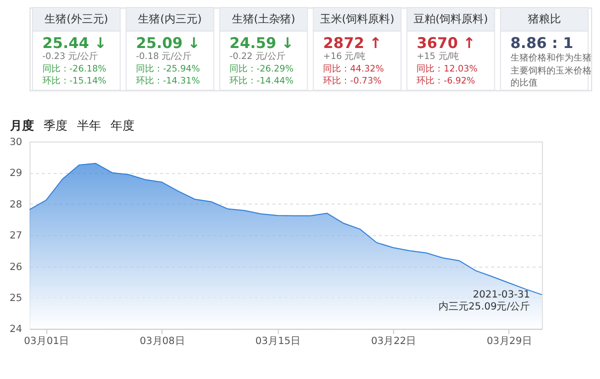 This screenshot has width=600, height=379. What do you see at coordinates (74, 69) in the screenshot?
I see `text: 同比：-26.18%` at bounding box center [74, 69].